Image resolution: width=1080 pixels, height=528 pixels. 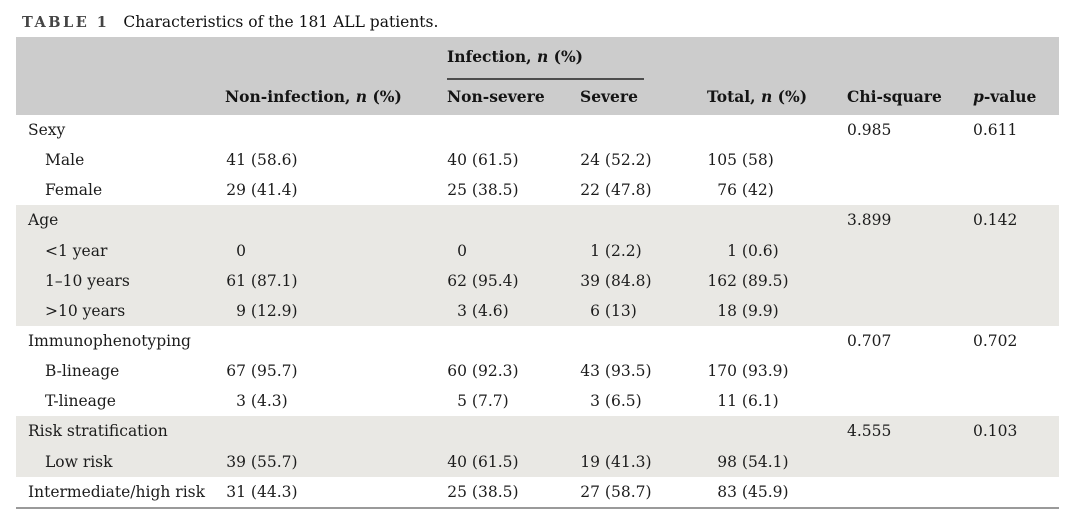 I want to click on cell-severe: 22 (47.8), so click(x=643, y=190).